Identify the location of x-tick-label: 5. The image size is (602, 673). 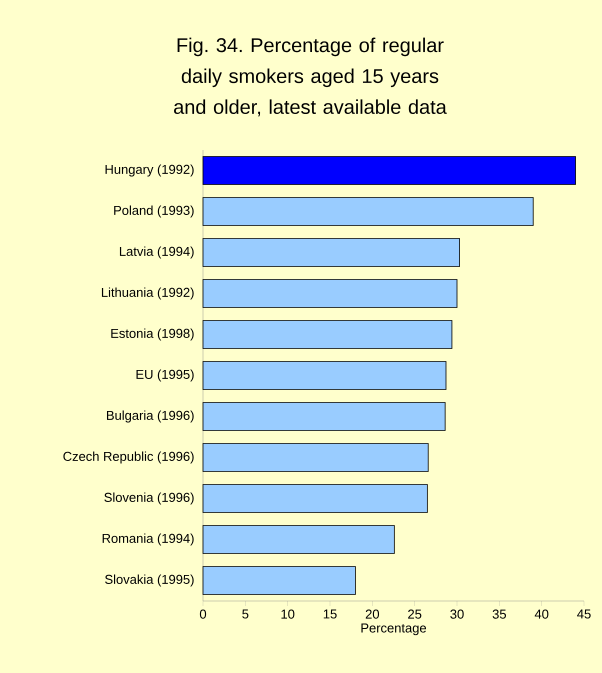
(245, 614).